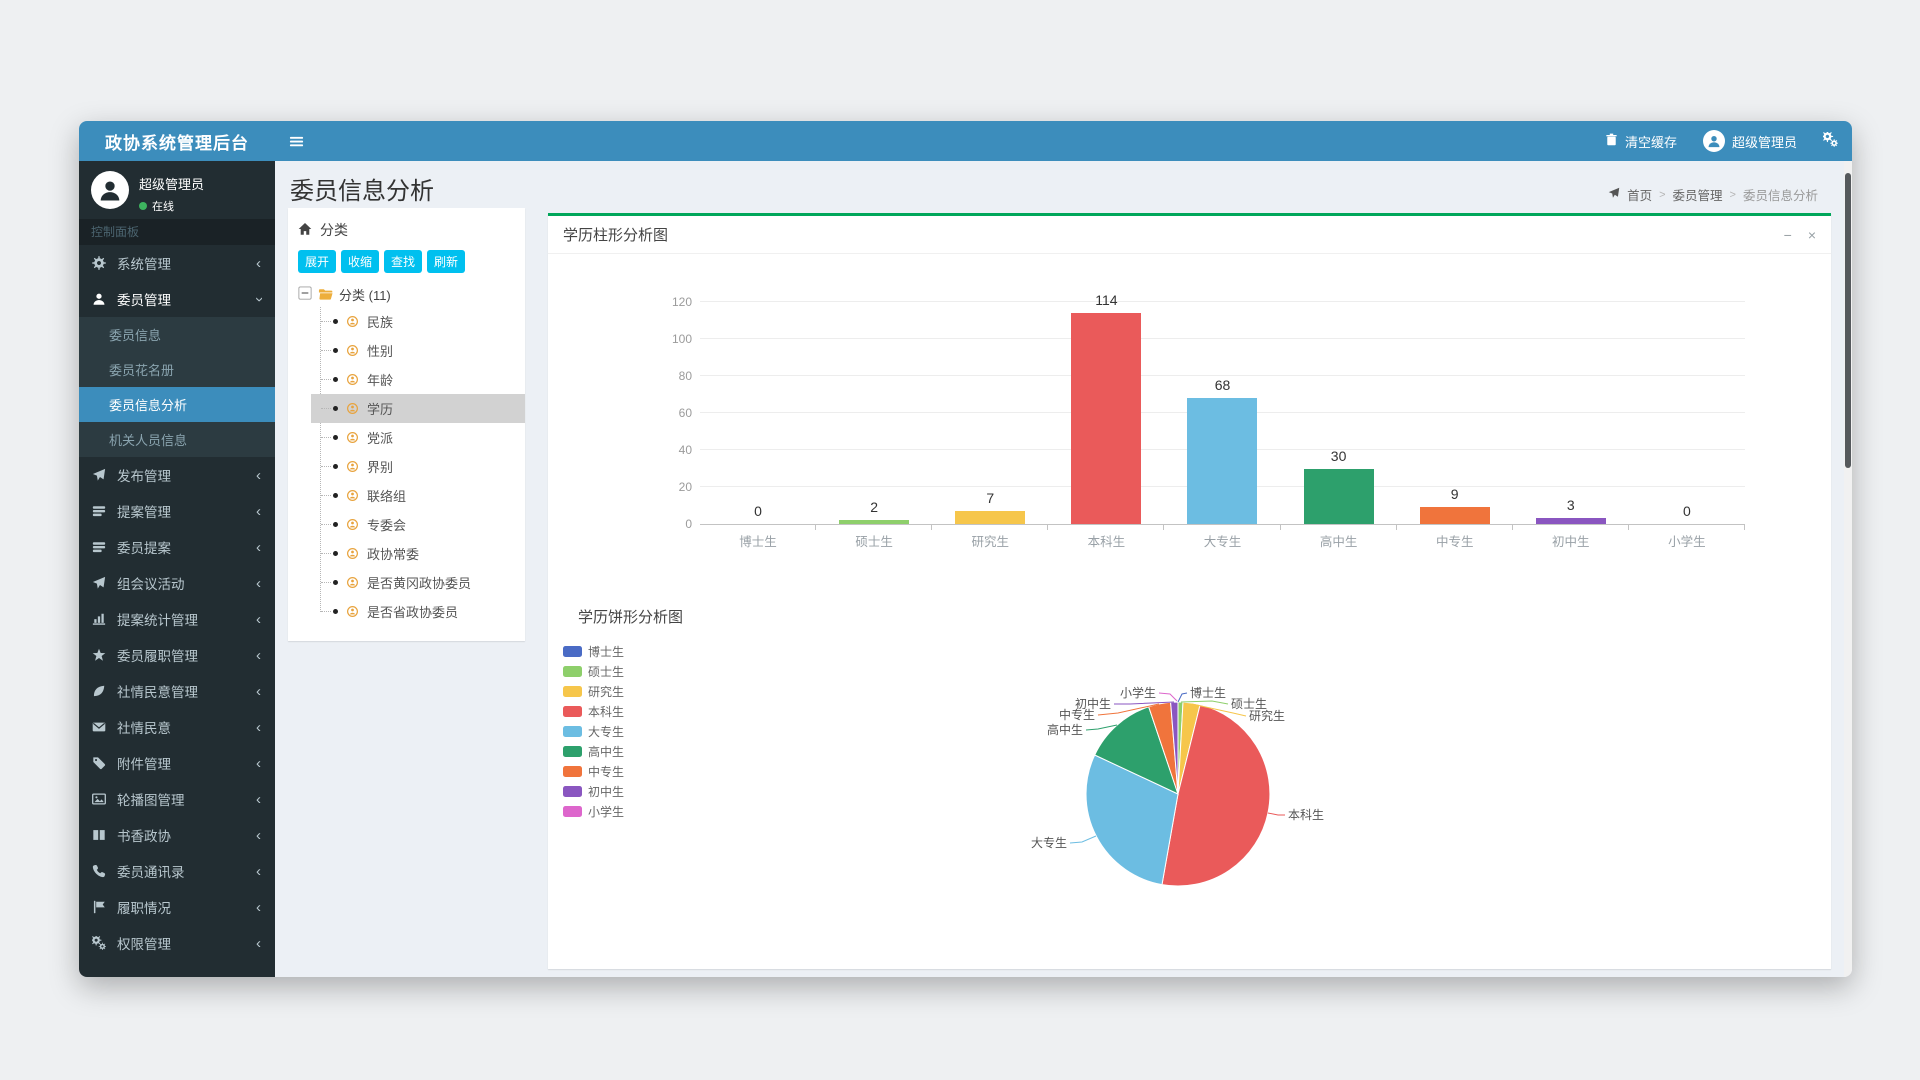 This screenshot has width=1920, height=1080. Describe the element at coordinates (418, 611) in the screenshot. I see `tree-item-是否省政协委员: 是否省政协委员` at that location.